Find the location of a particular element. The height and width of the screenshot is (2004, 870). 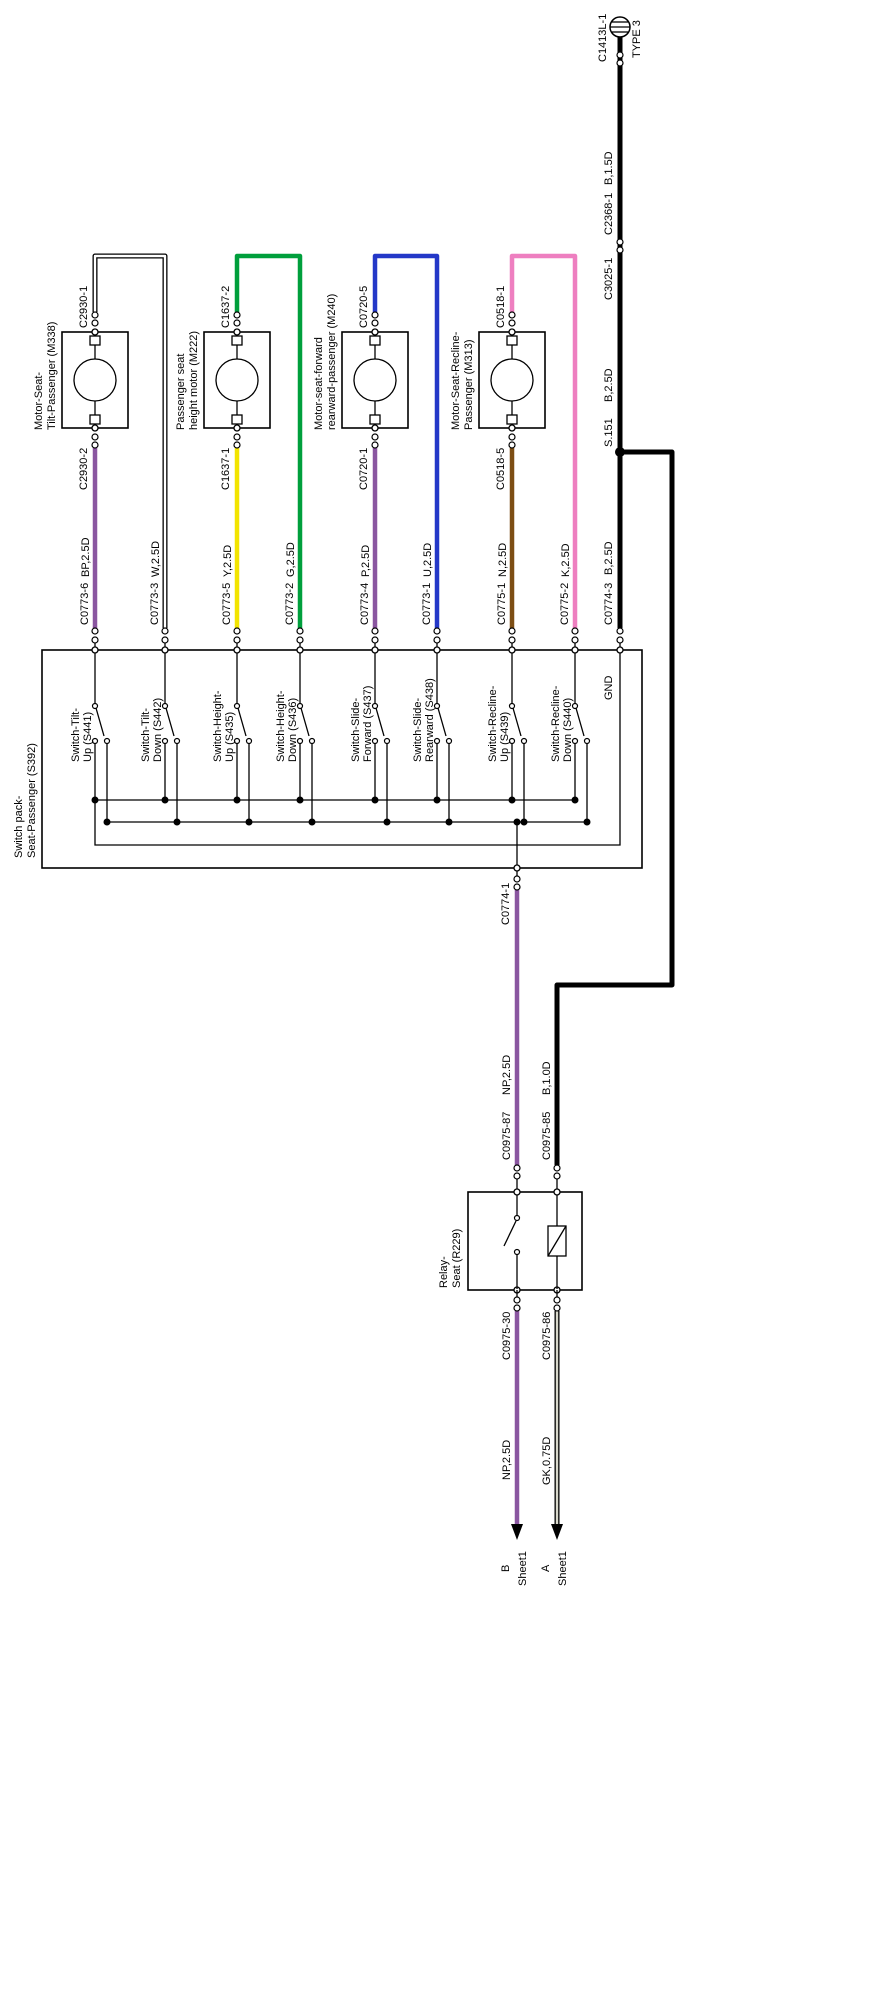

connector-label: C0774-1 is located at coordinates (506, 904).